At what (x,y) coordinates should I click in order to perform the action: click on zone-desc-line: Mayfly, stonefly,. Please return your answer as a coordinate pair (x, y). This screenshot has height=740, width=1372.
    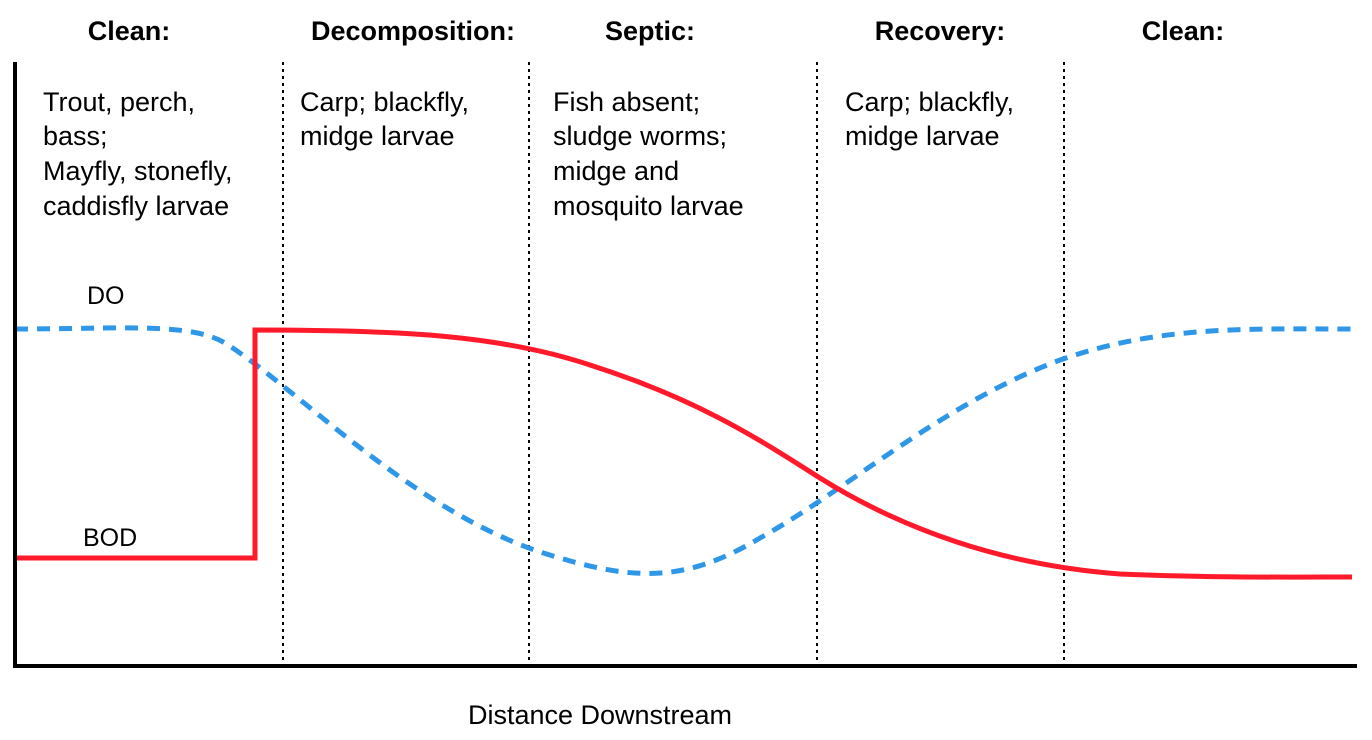
    Looking at the image, I should click on (138, 171).